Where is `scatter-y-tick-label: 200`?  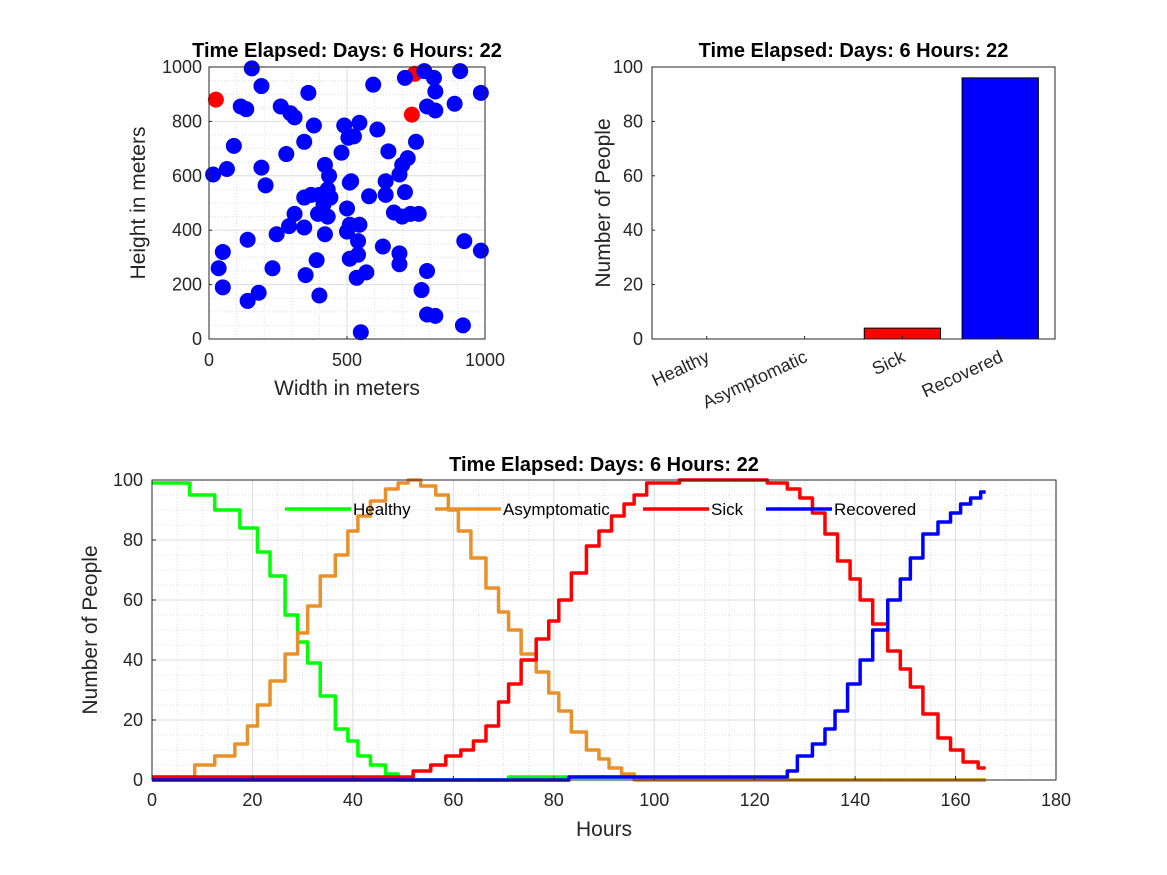 scatter-y-tick-label: 200 is located at coordinates (187, 285).